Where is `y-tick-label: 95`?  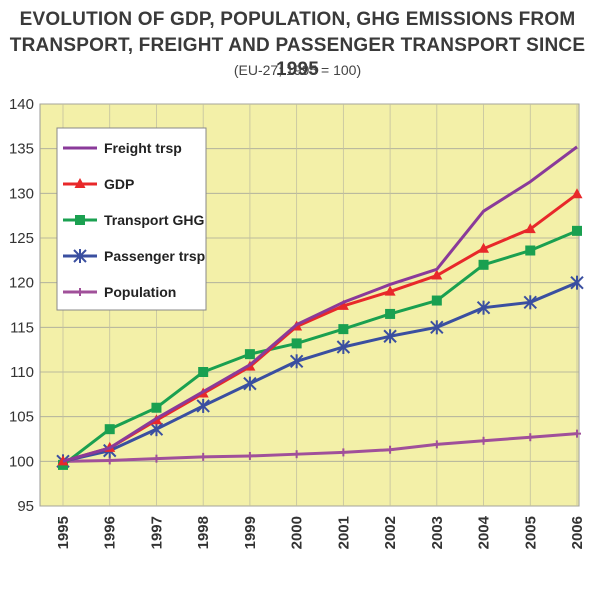 y-tick-label: 95 is located at coordinates (25, 506).